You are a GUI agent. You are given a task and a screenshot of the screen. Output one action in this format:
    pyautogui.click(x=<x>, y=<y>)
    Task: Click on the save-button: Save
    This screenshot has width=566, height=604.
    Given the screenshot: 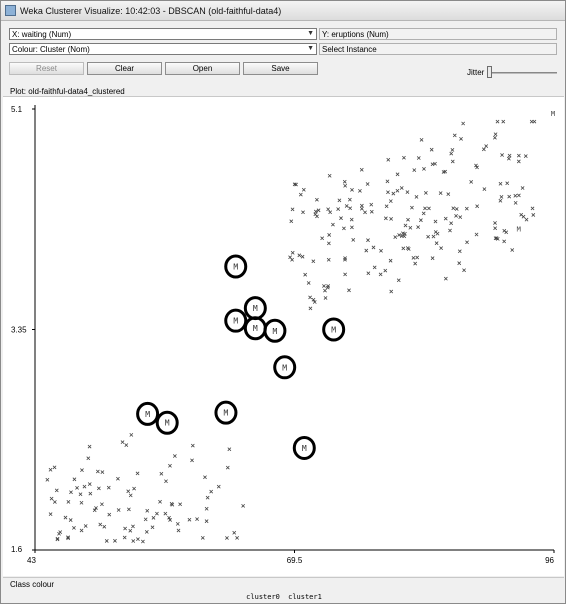 What is the action you would take?
    pyautogui.click(x=280, y=68)
    